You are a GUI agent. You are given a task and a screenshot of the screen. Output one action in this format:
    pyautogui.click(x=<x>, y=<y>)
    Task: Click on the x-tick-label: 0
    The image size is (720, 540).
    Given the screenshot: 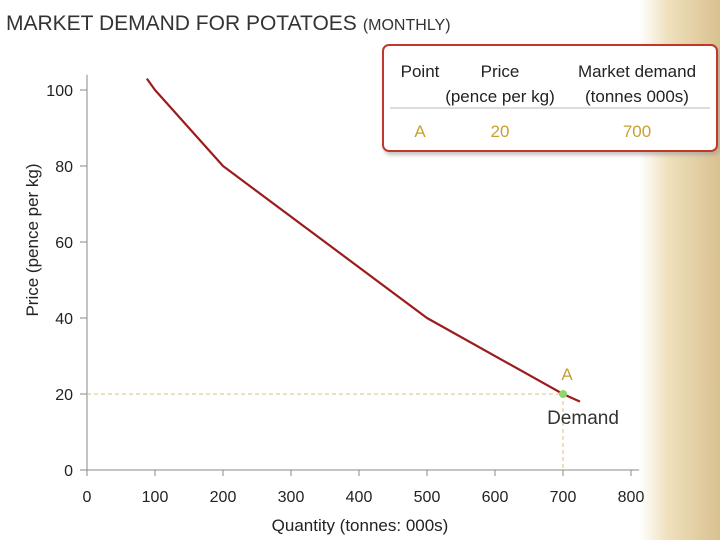 What is the action you would take?
    pyautogui.click(x=87, y=497)
    